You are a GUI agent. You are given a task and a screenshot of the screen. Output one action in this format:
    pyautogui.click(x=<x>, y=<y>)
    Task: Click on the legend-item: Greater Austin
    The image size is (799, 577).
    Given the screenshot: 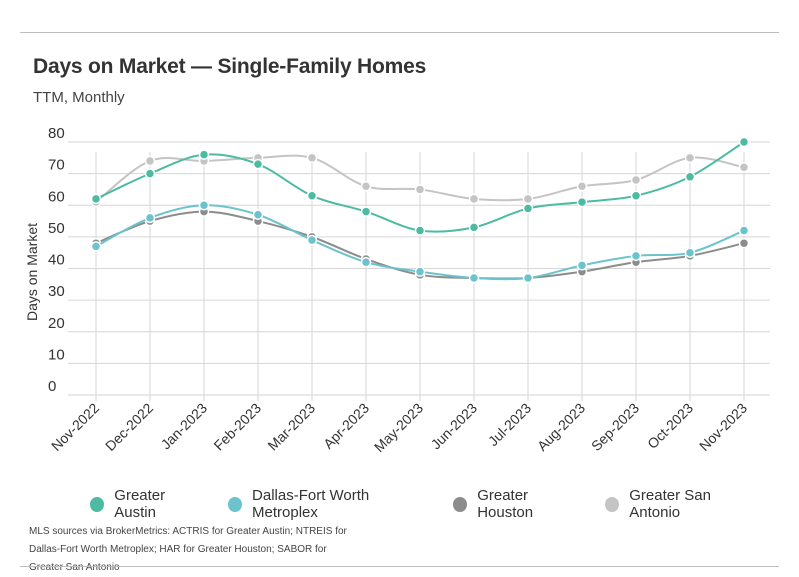 What is the action you would take?
    pyautogui.click(x=148, y=504)
    